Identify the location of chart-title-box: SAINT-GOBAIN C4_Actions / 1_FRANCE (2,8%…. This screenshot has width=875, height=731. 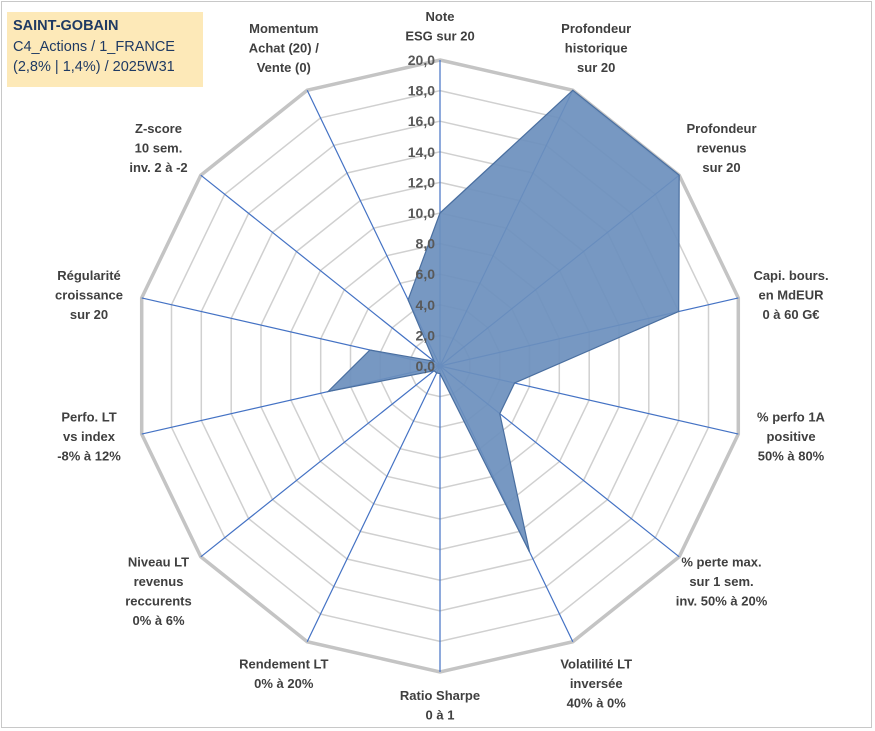
(105, 49).